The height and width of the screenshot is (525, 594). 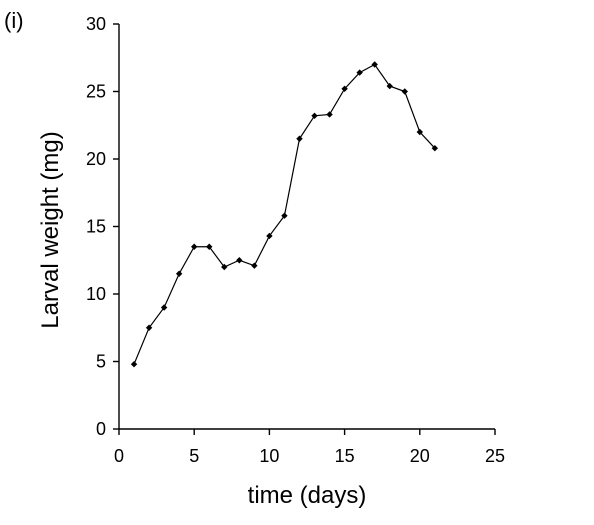 I want to click on y-tick-label: 5, so click(x=101, y=362).